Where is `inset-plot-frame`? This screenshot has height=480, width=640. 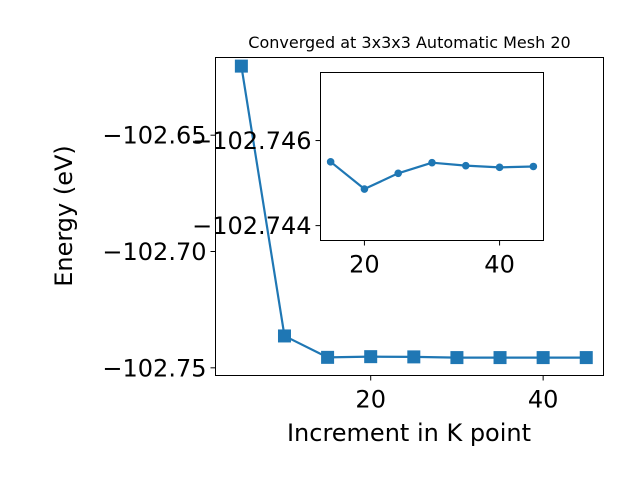
inset-plot-frame is located at coordinates (432, 156).